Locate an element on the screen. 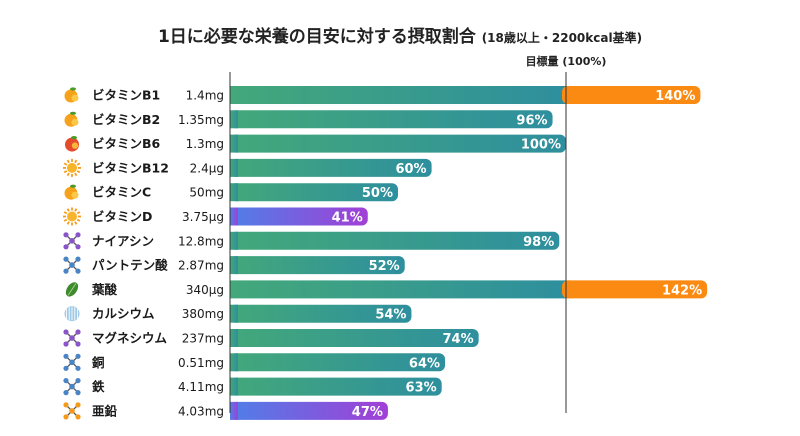 The width and height of the screenshot is (800, 436). value-label: 50% is located at coordinates (377, 193).